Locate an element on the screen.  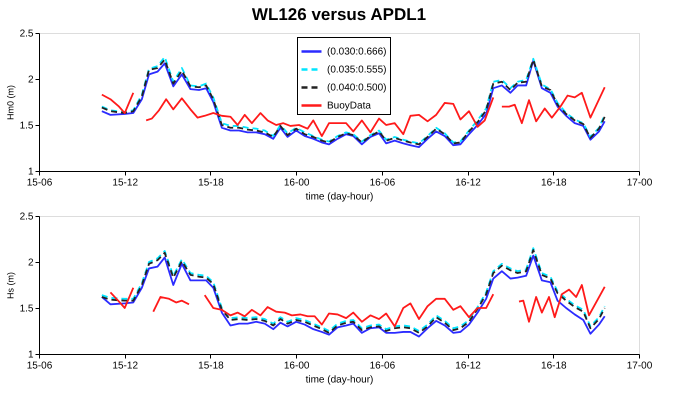
legend-label: BuoyData is located at coordinates (349, 106).